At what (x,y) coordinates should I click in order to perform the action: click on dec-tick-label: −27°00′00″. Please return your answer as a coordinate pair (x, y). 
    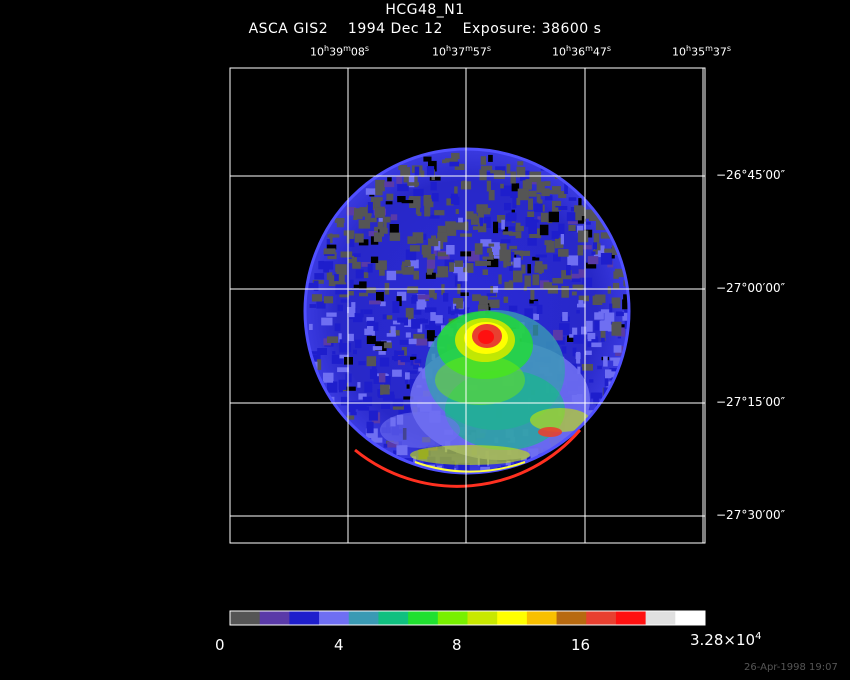
    Looking at the image, I should click on (751, 288).